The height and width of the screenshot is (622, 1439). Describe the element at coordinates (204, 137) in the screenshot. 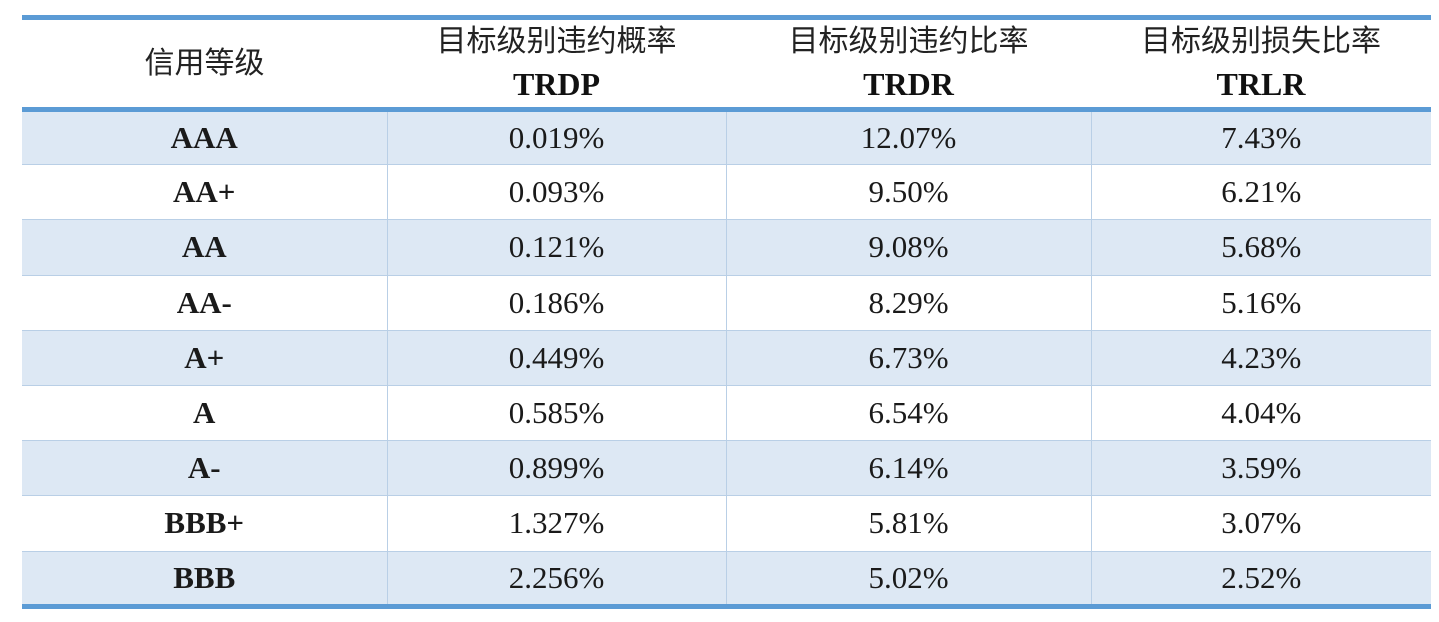

I see `cell-grade: AAA` at that location.